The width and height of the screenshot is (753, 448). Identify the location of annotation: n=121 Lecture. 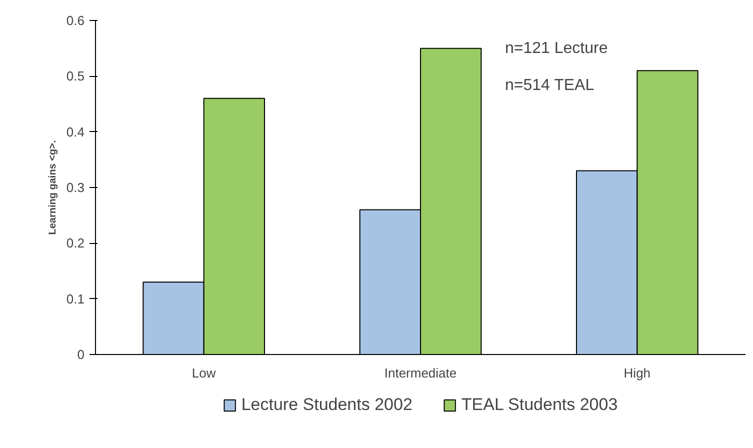
(556, 49).